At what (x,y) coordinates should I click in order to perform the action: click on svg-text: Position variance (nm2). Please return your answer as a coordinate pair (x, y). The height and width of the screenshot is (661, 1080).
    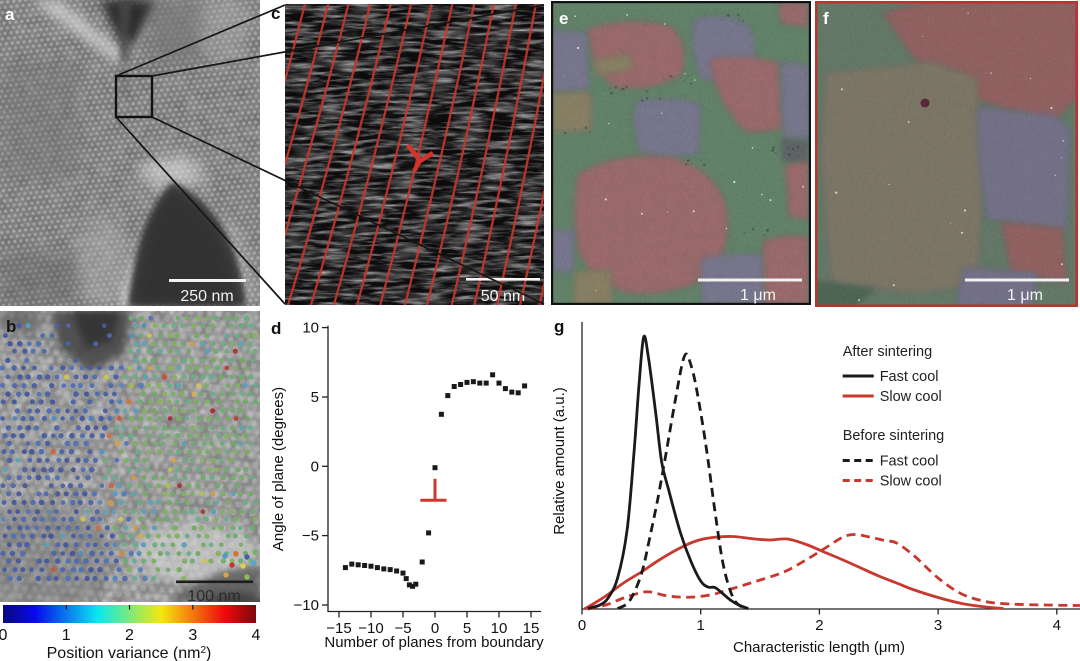
    Looking at the image, I should click on (129, 653).